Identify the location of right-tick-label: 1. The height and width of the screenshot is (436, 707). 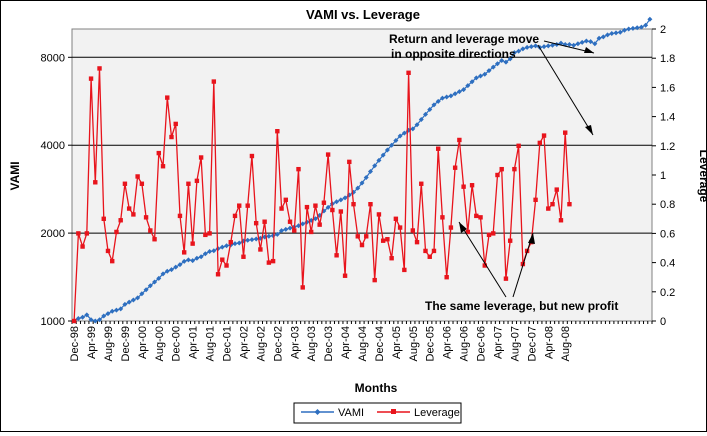
(663, 176).